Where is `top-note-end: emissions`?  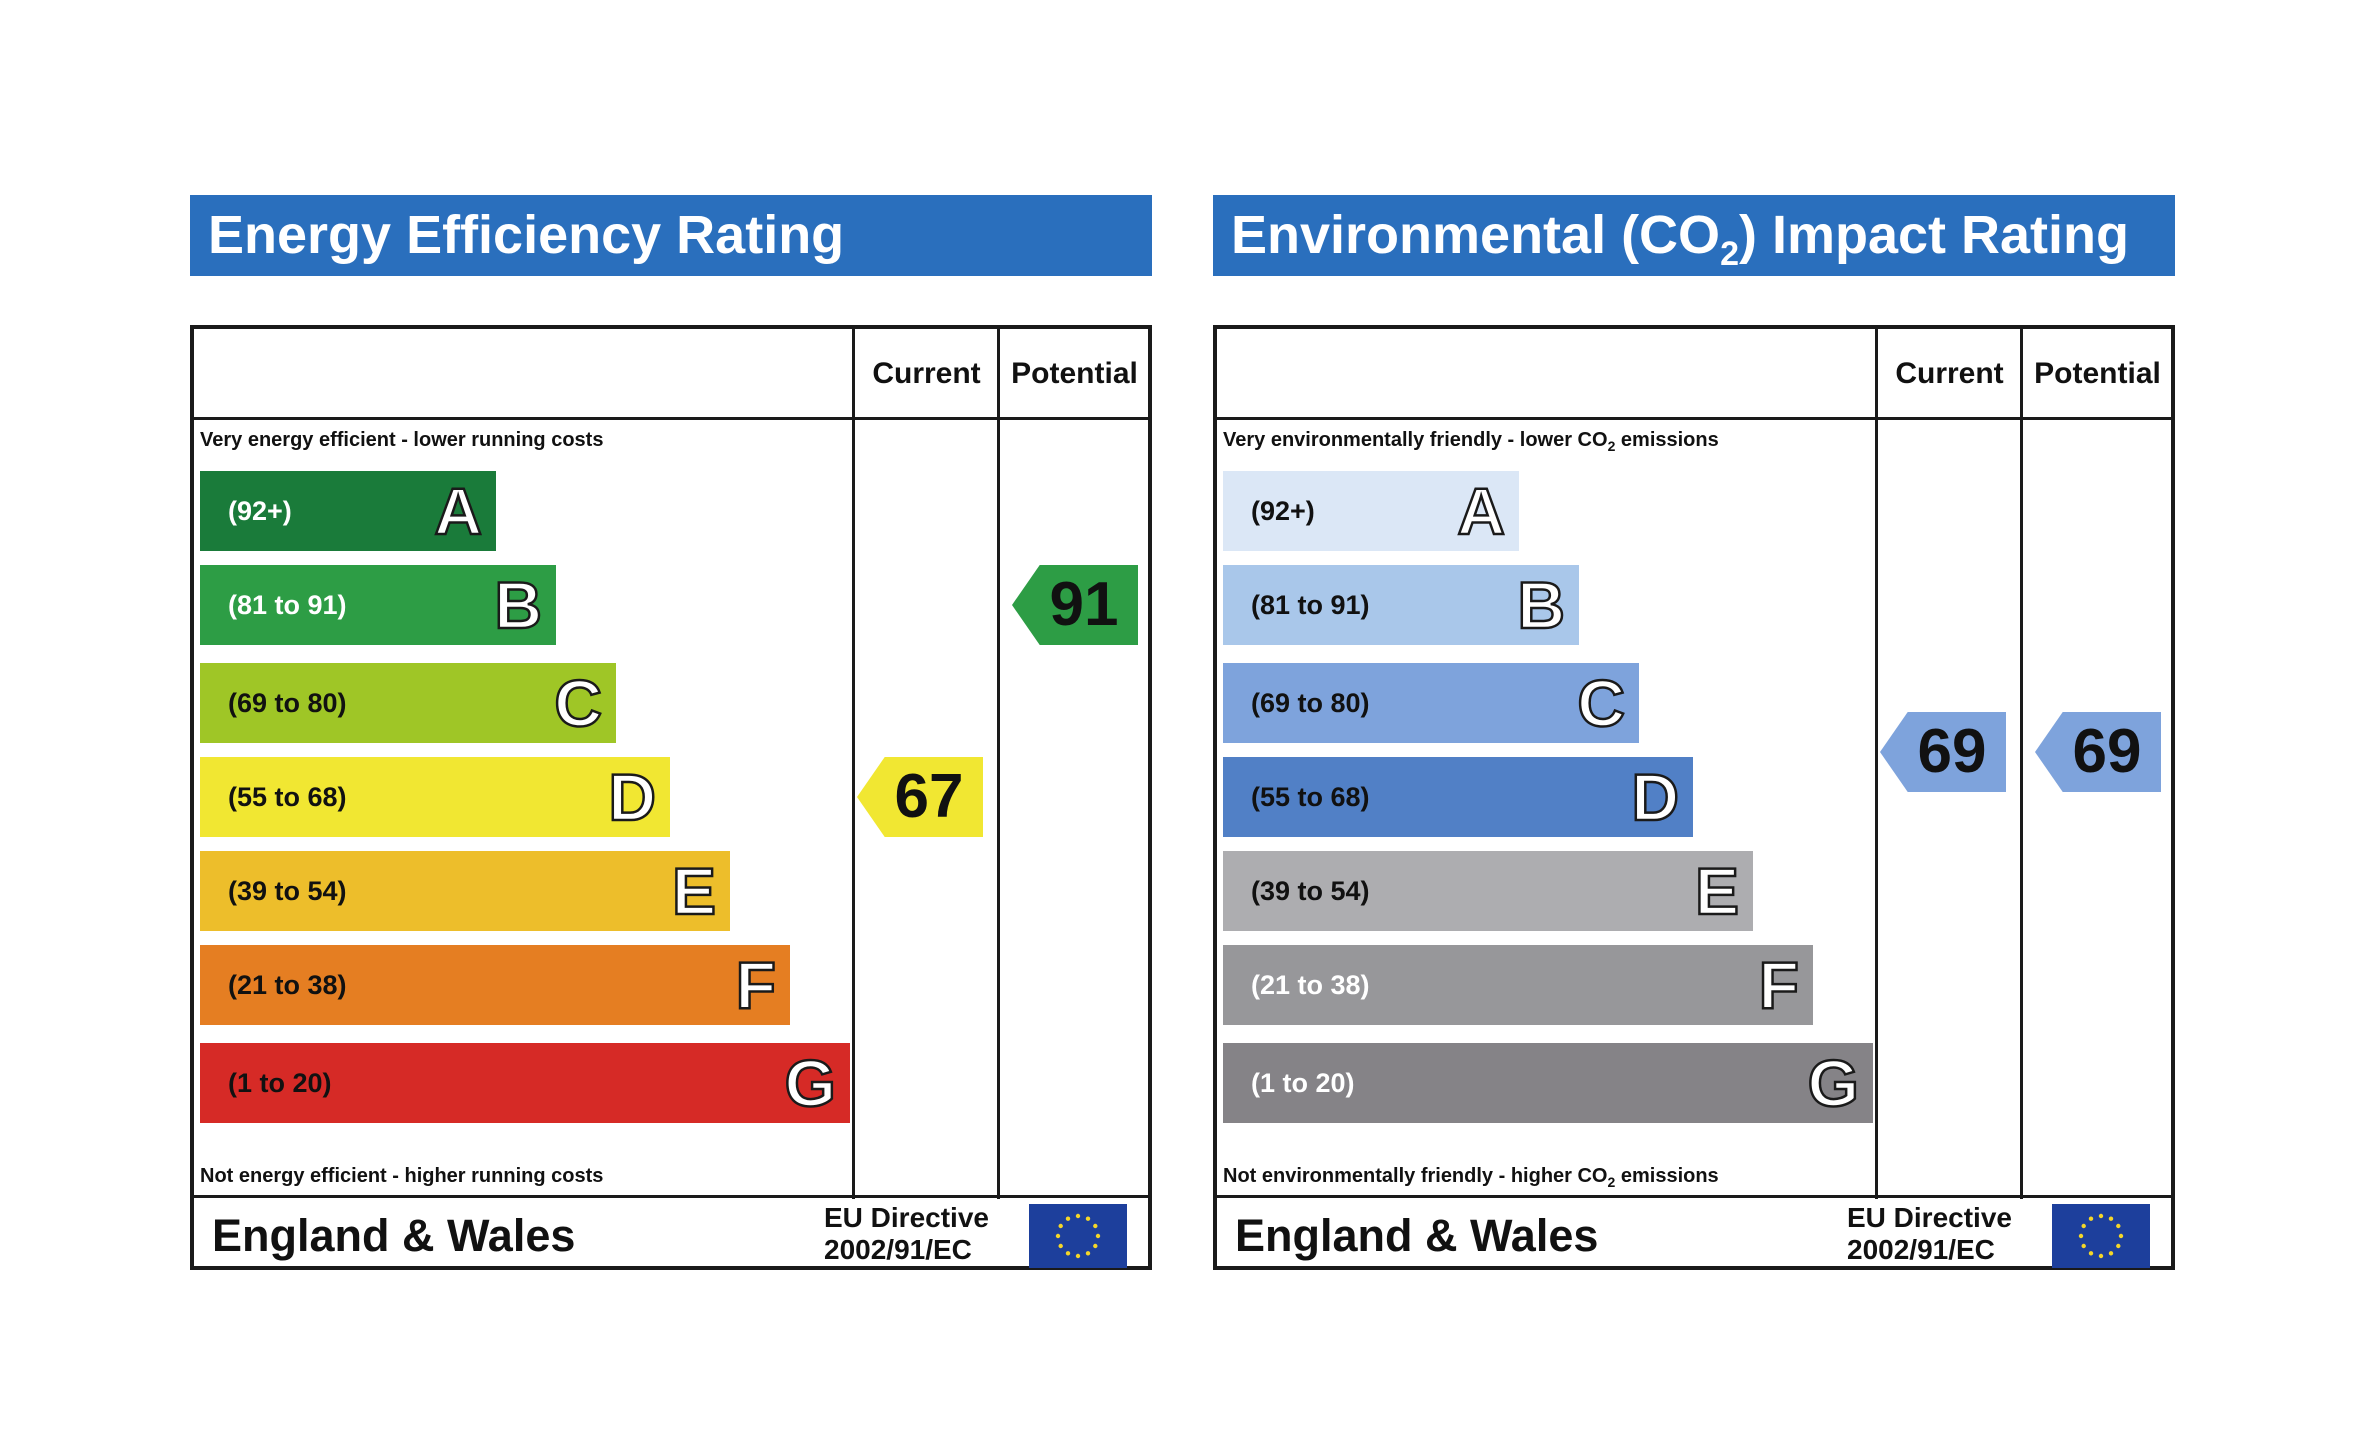 top-note-end: emissions is located at coordinates (1667, 440).